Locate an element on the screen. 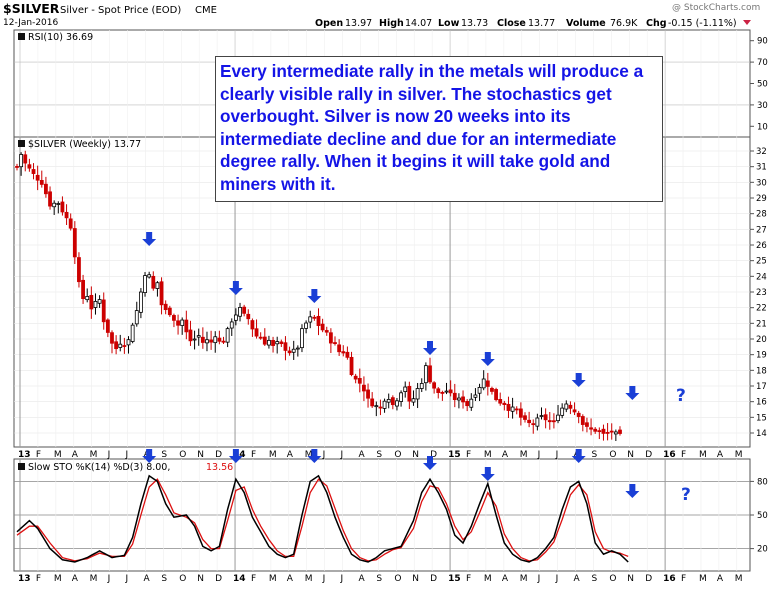 The height and width of the screenshot is (590, 780). price-x-label: 16 is located at coordinates (669, 455).